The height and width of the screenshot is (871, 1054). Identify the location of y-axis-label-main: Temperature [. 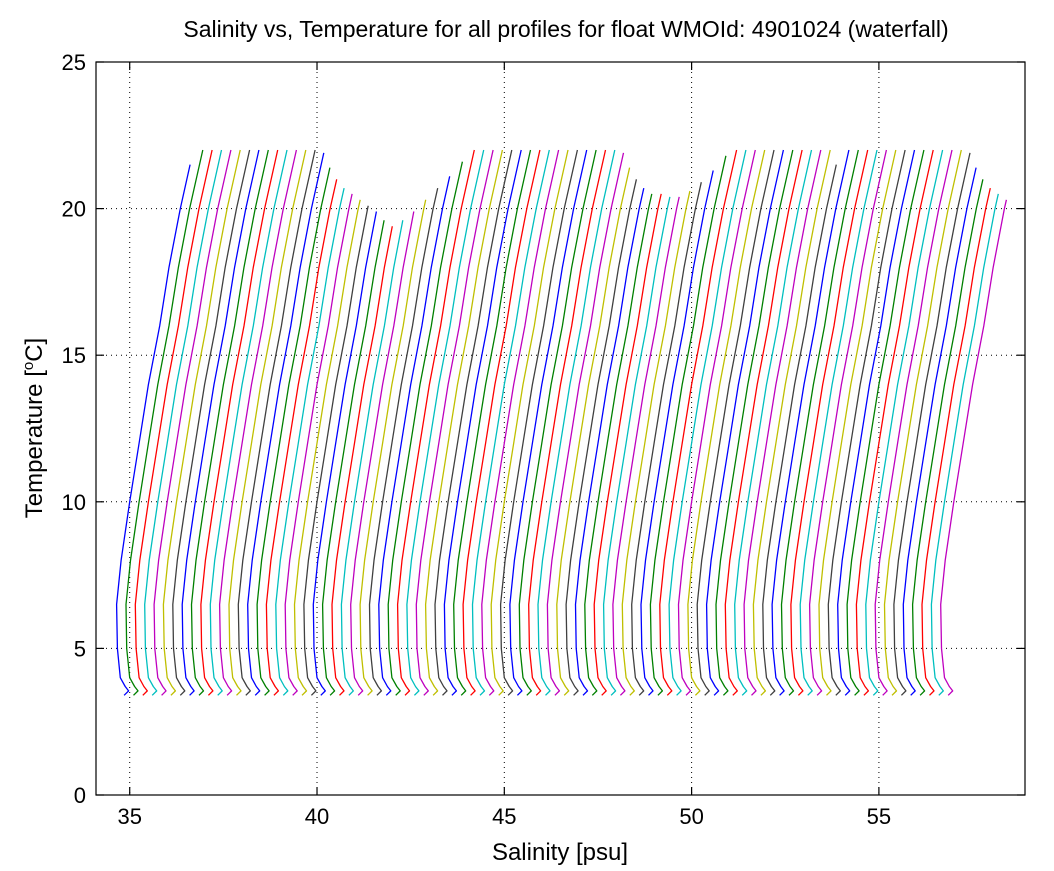
(34, 444).